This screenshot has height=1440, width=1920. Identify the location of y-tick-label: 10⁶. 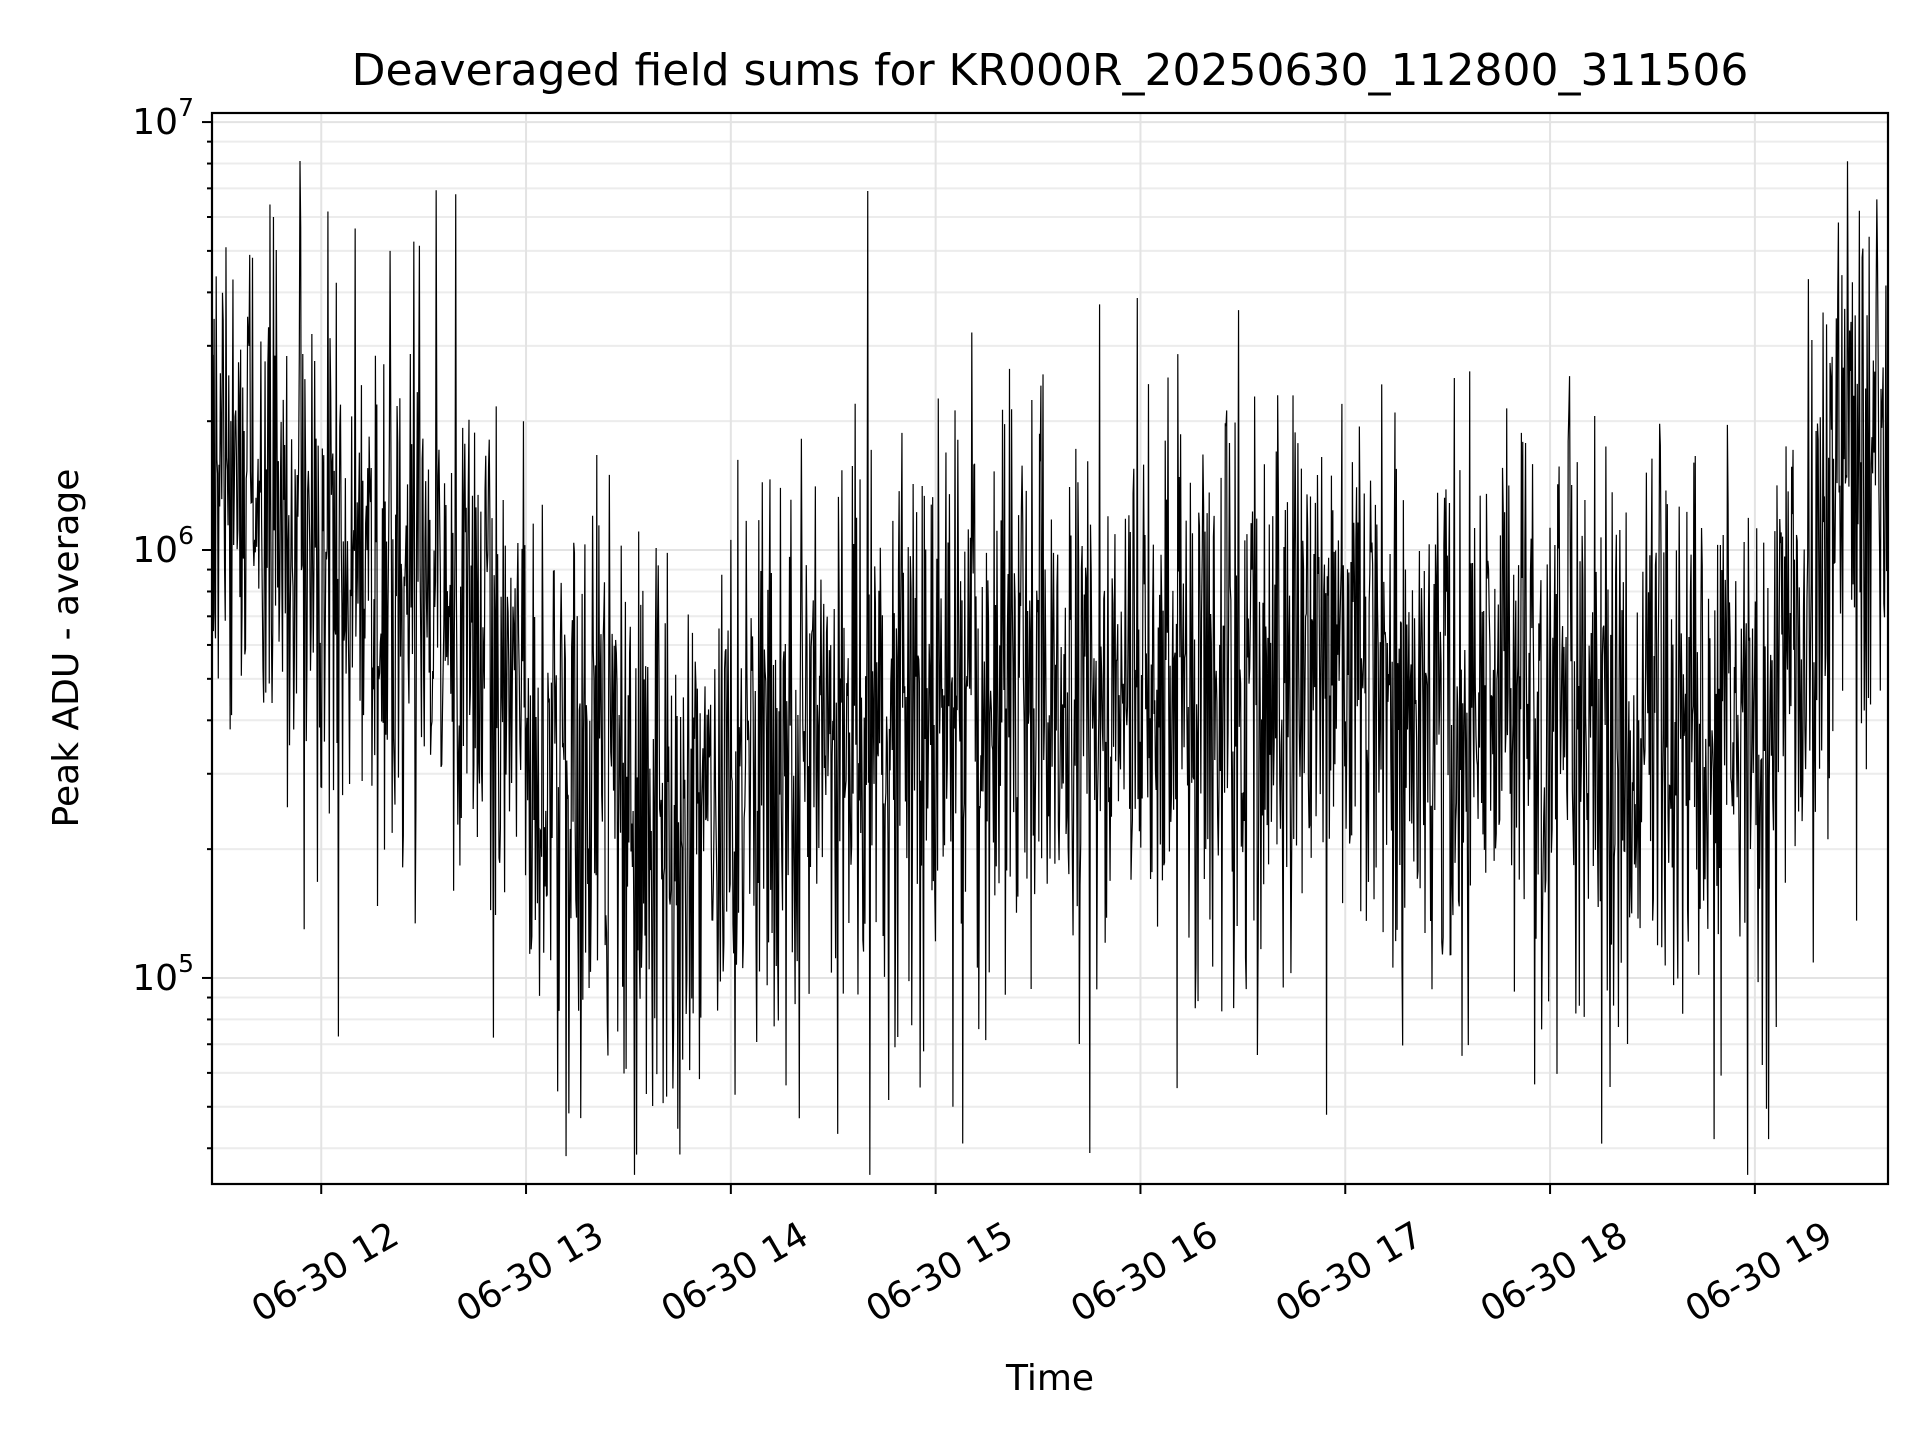
(163, 546).